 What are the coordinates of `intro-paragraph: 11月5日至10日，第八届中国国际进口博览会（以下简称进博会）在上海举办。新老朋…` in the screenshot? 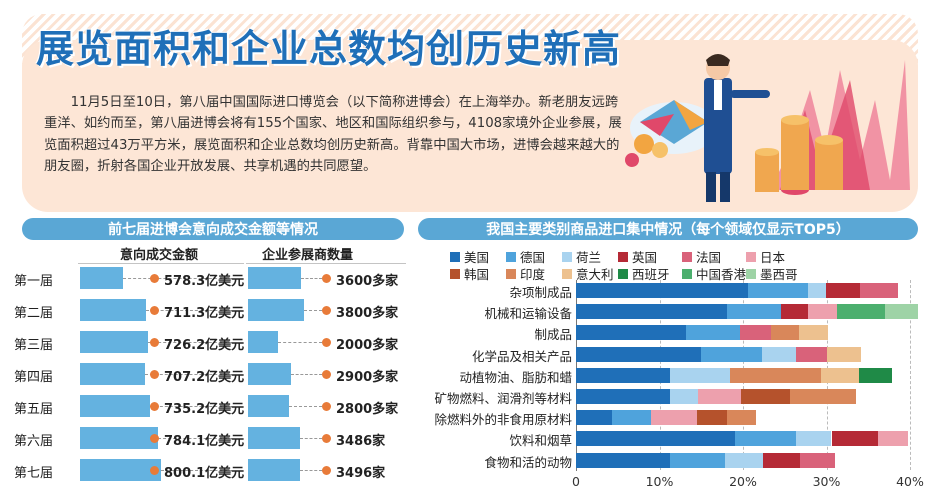 It's located at (333, 135).